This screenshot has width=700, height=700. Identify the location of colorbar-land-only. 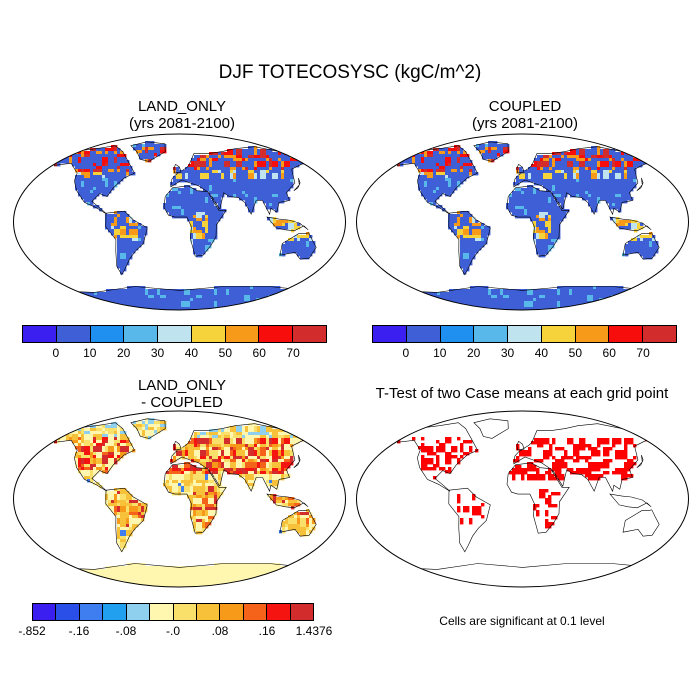
(174, 334).